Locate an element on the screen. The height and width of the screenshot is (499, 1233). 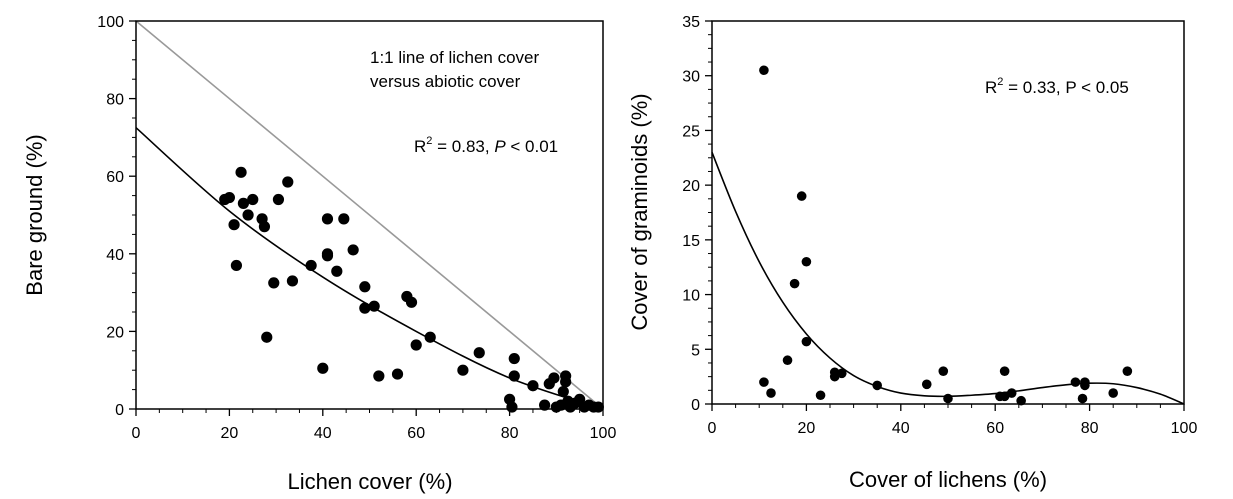
y-tick-label: 5 is located at coordinates (695, 350).